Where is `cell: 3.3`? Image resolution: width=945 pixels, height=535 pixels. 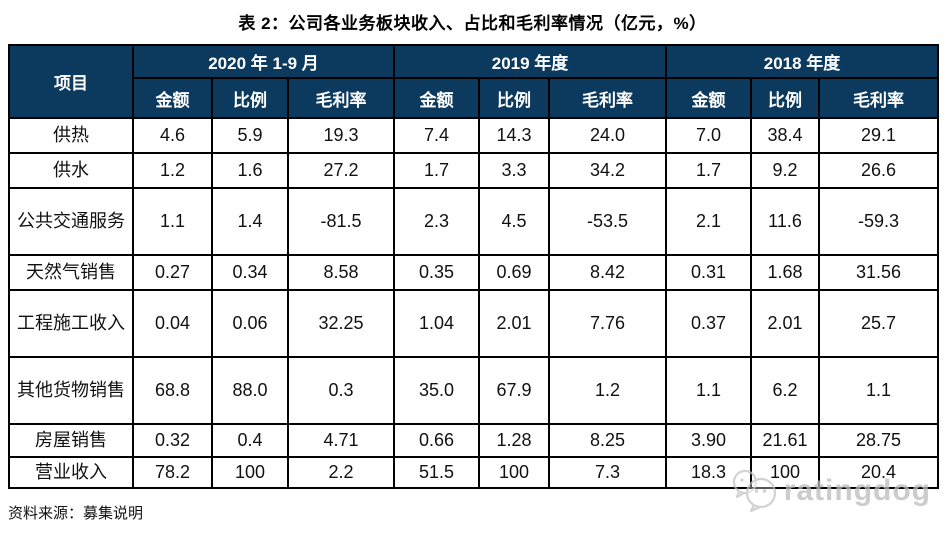
cell: 3.3 is located at coordinates (514, 170).